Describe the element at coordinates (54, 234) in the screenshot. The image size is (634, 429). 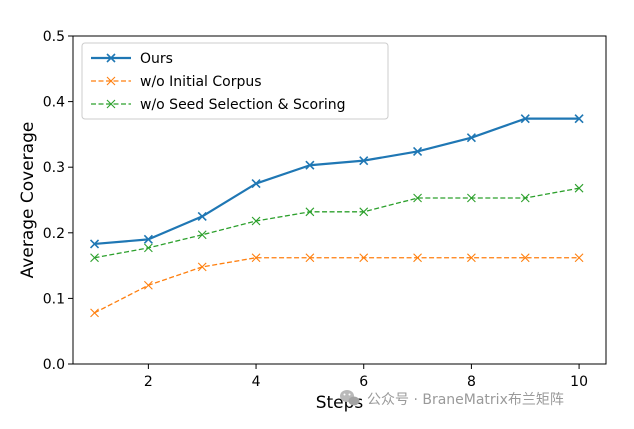
I see `y-tick-label: 0.2` at that location.